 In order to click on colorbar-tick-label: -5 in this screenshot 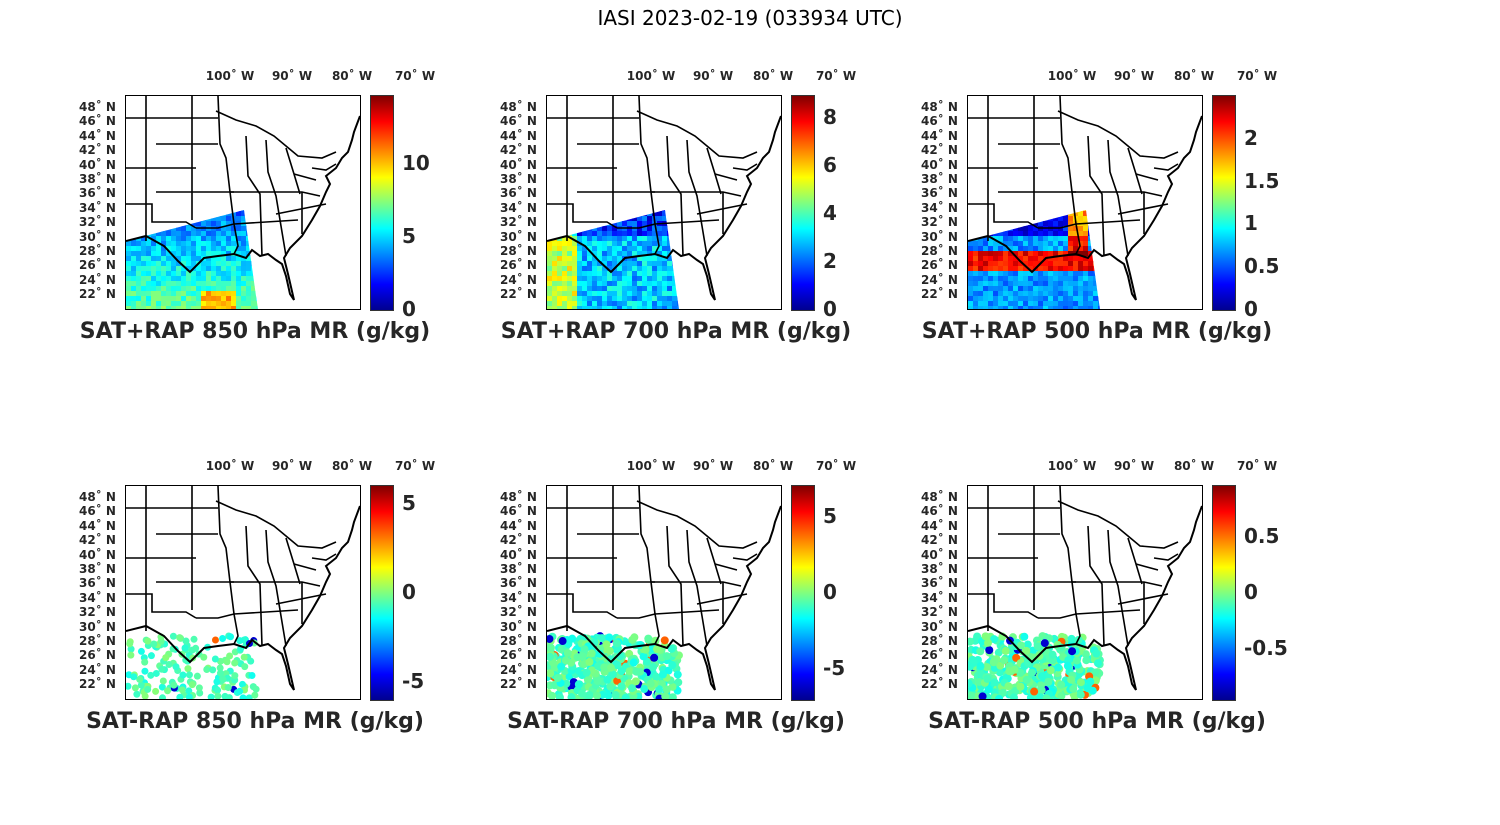, I will do `click(834, 668)`.